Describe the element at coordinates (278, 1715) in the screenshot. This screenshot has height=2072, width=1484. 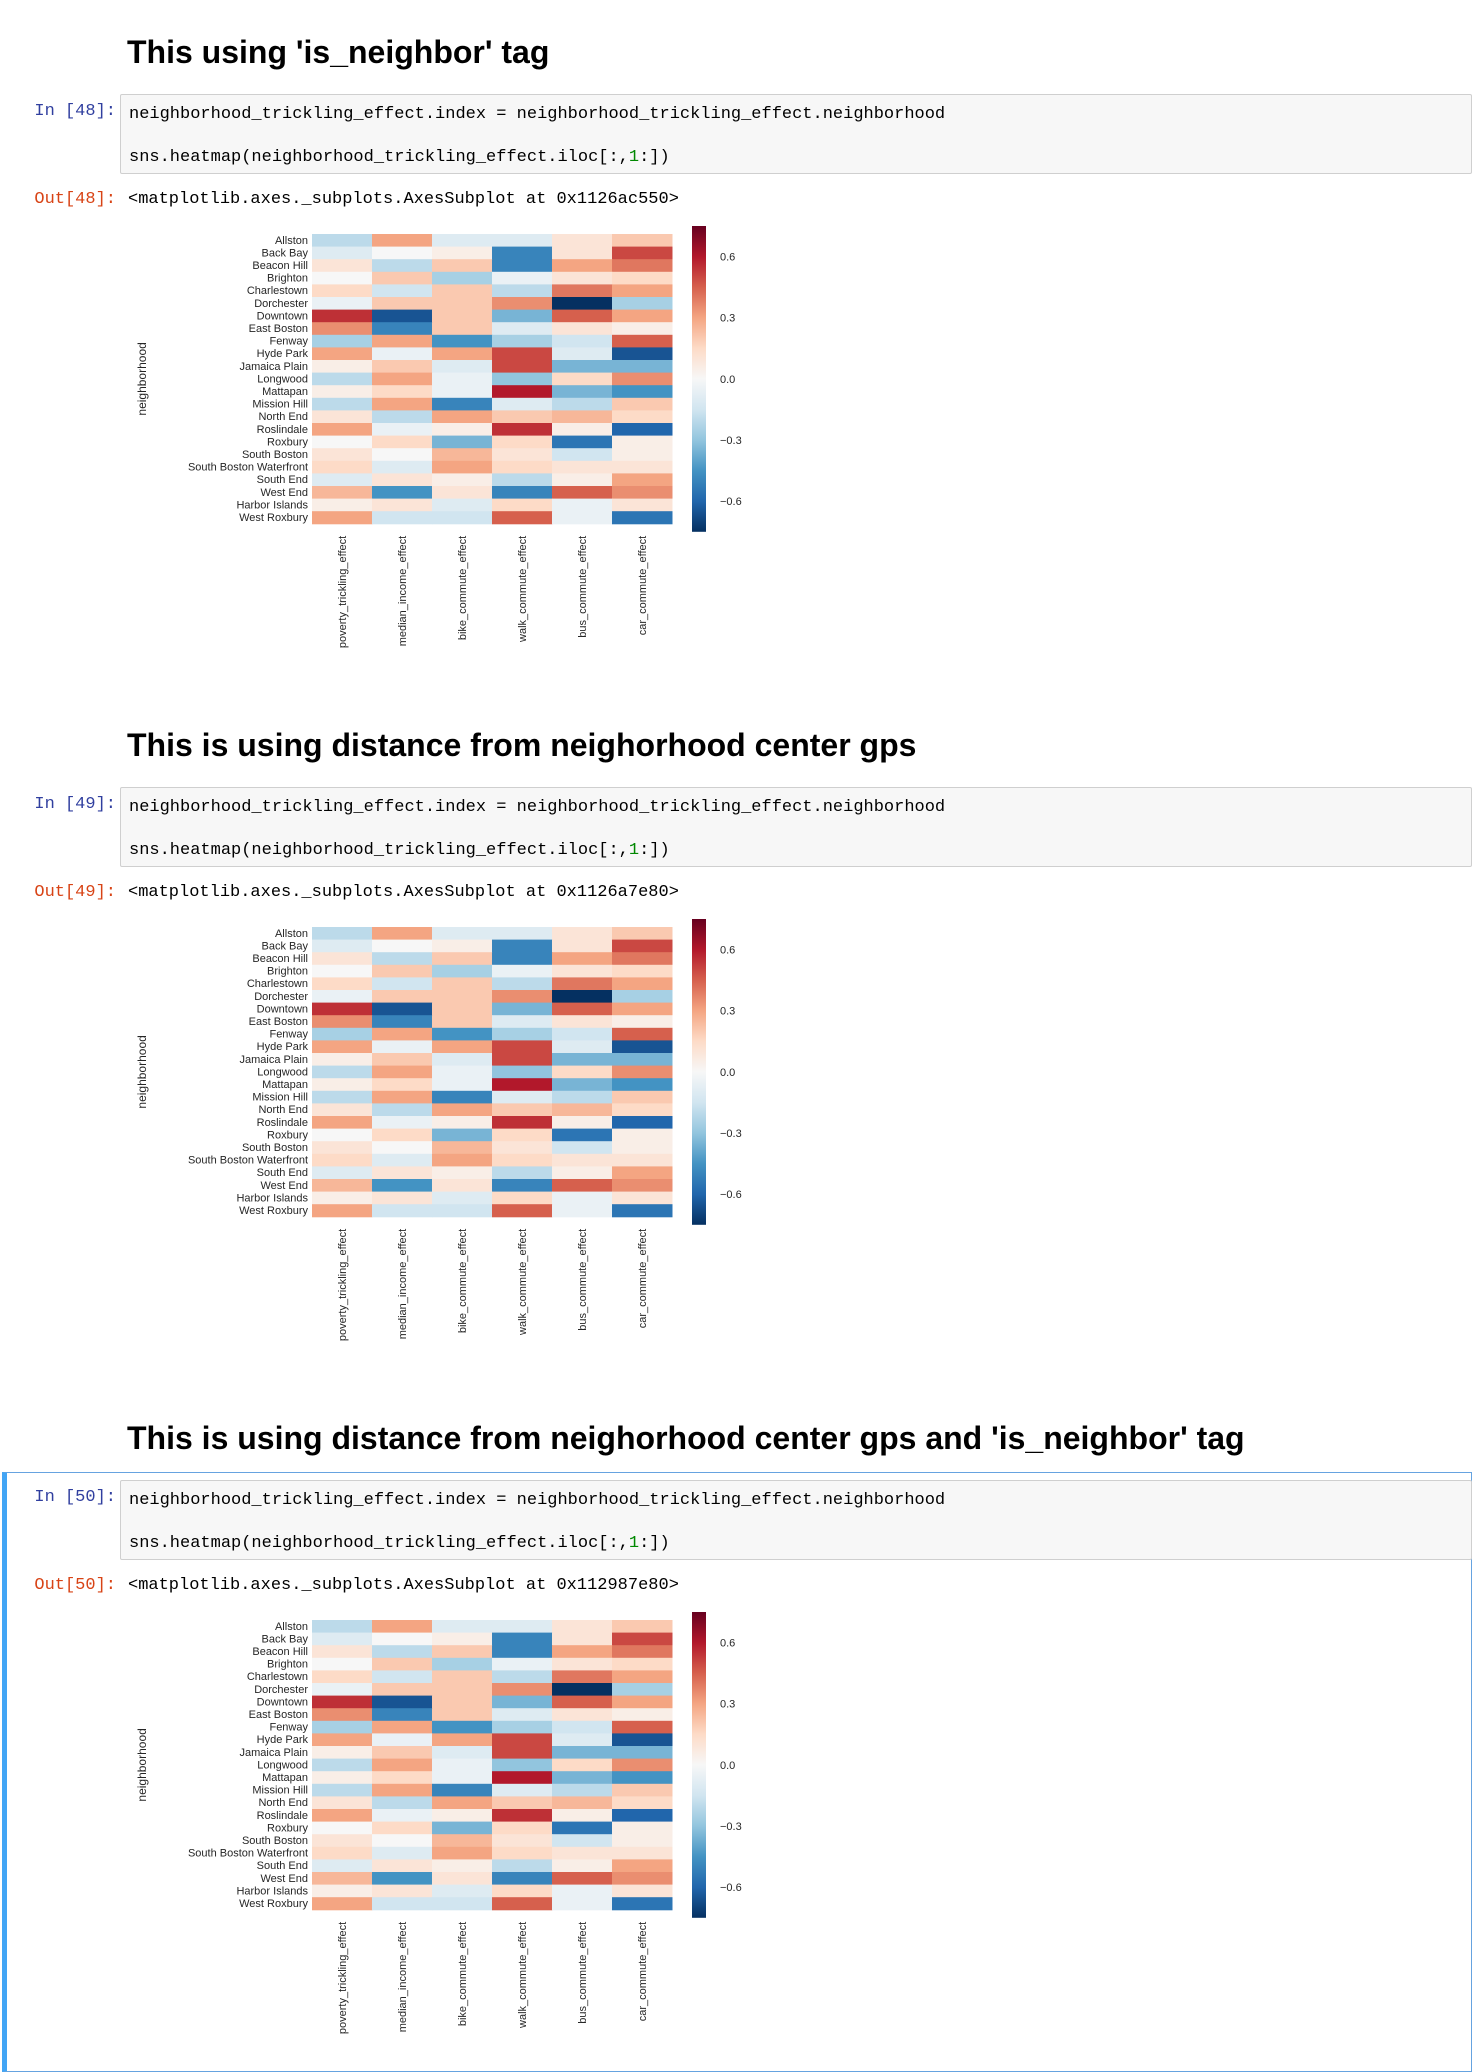
I see `row-label: East Boston` at that location.